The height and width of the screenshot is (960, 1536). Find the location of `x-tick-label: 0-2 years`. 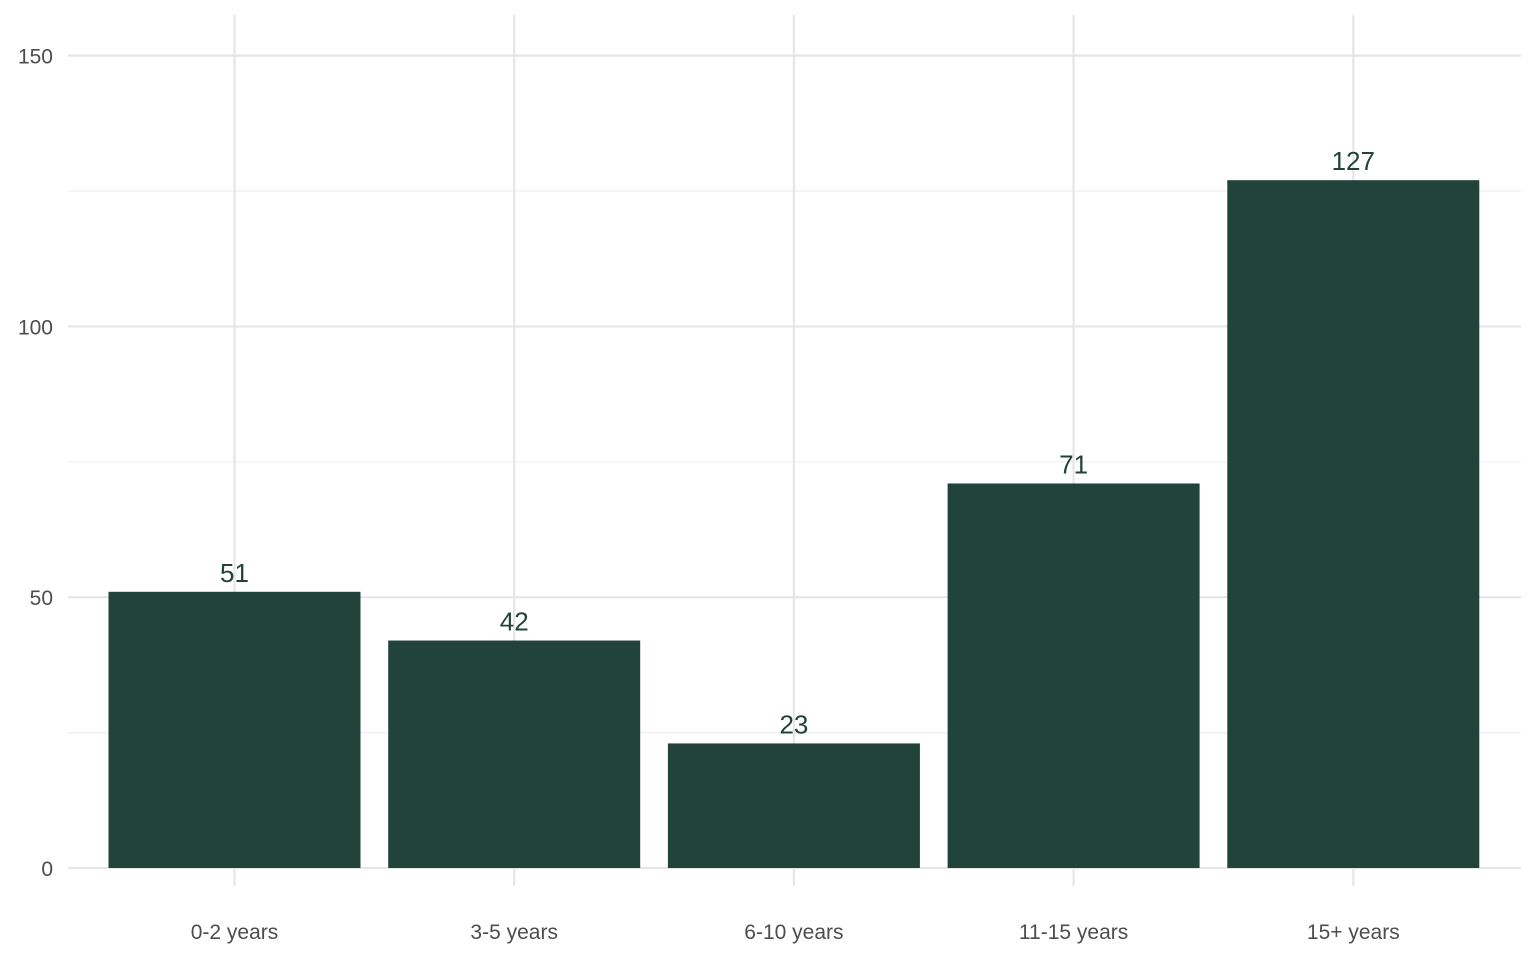

x-tick-label: 0-2 years is located at coordinates (235, 932).